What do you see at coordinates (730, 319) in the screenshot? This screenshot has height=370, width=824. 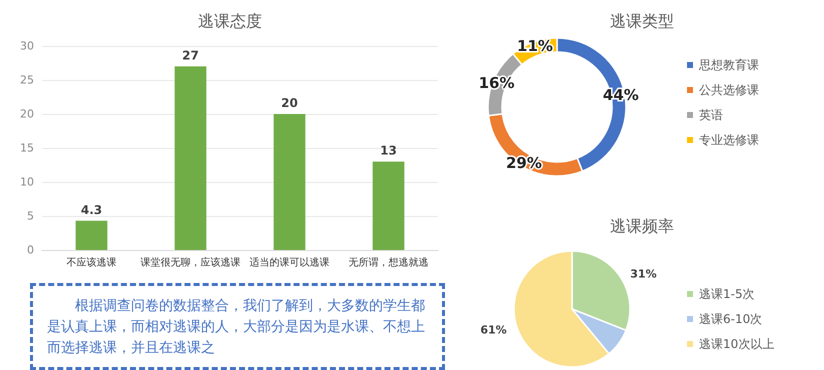 I see `legend-label: 逃课6-10次` at bounding box center [730, 319].